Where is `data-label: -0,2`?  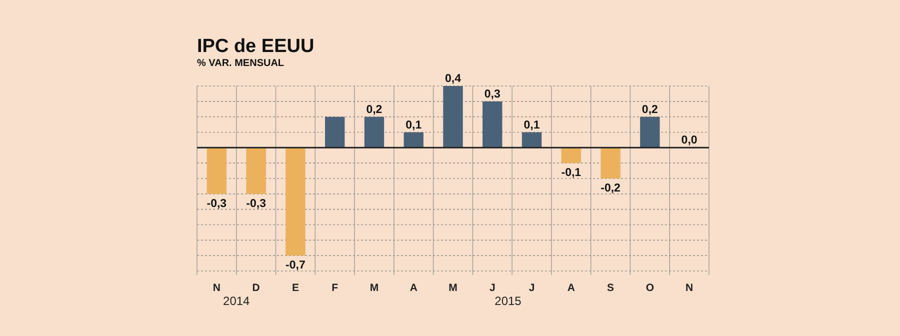
data-label: -0,2 is located at coordinates (610, 188).